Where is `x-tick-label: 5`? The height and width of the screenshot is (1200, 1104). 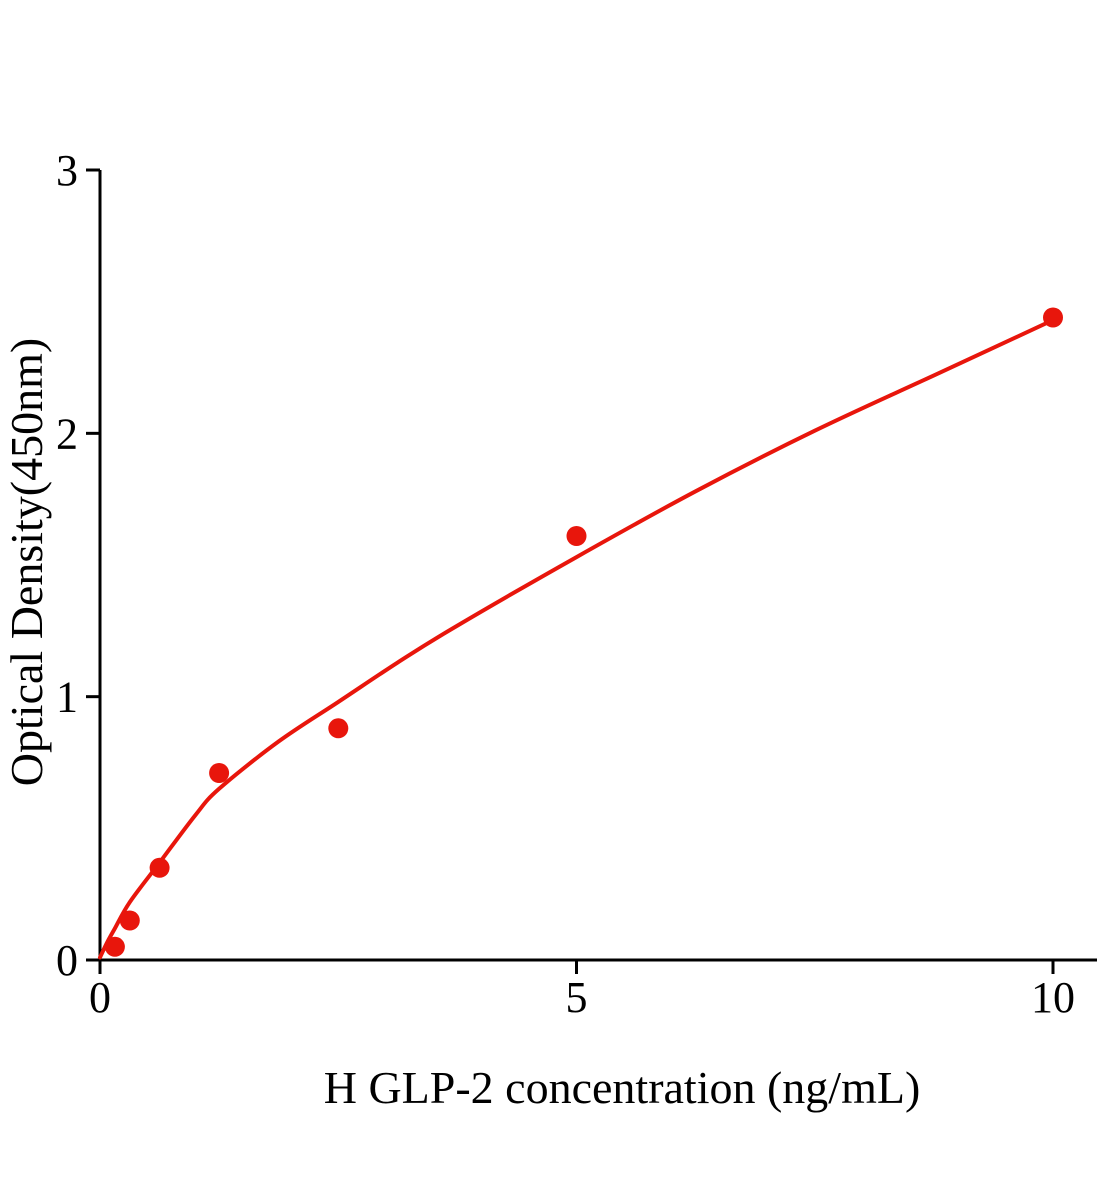 x-tick-label: 5 is located at coordinates (577, 997).